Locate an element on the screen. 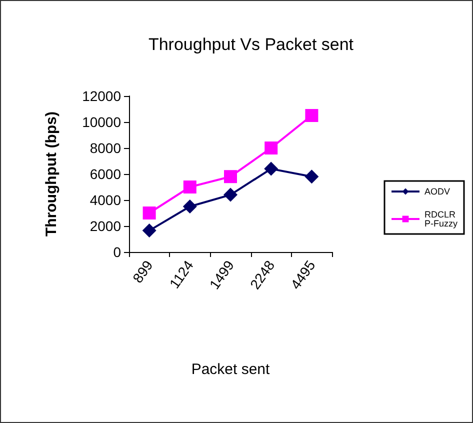 The width and height of the screenshot is (473, 423). y-tick-label: 4000 is located at coordinates (106, 200).